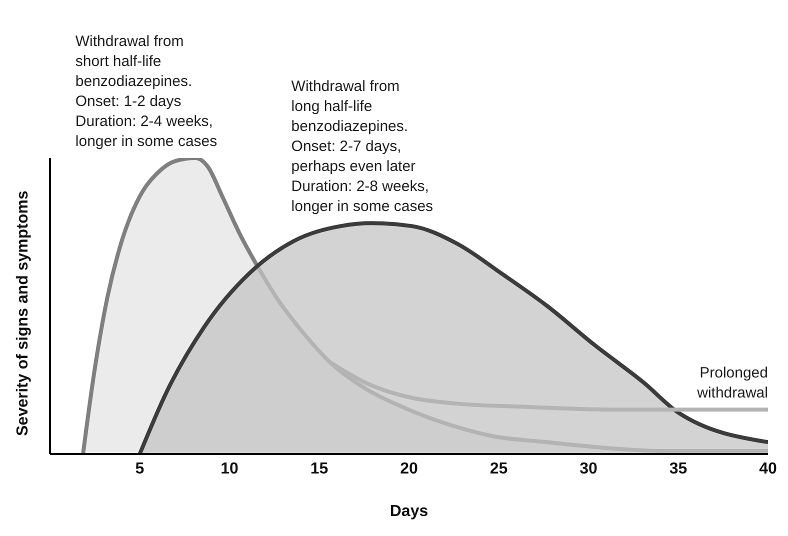 This screenshot has width=788, height=536. I want to click on annotation: Withdrawal from long half-life benzodiazepines. Onset: 2-7 days, perhaps even later Duration: 2-8 weeks, longer in some cases, so click(362, 147).